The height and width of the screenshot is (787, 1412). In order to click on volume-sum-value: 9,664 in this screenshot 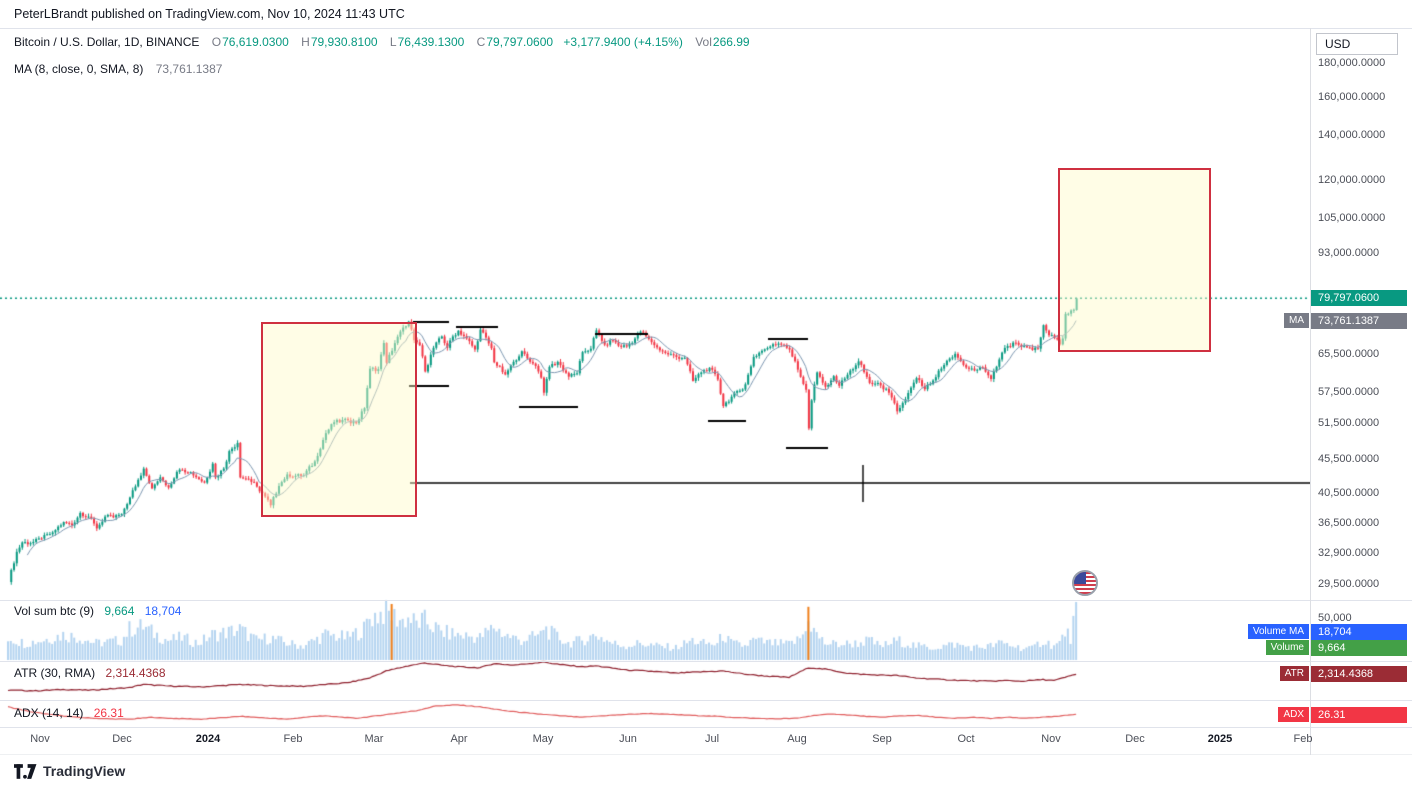, I will do `click(119, 611)`.